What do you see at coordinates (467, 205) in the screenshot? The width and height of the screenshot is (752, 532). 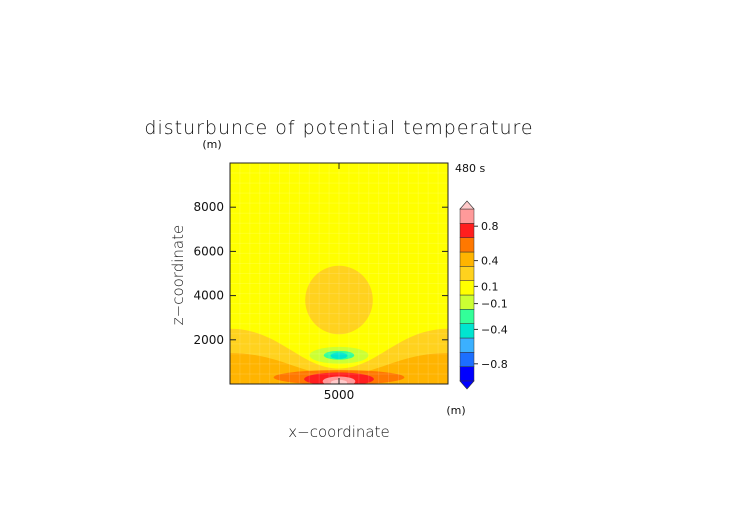 I see `colorbar-top-arrow` at bounding box center [467, 205].